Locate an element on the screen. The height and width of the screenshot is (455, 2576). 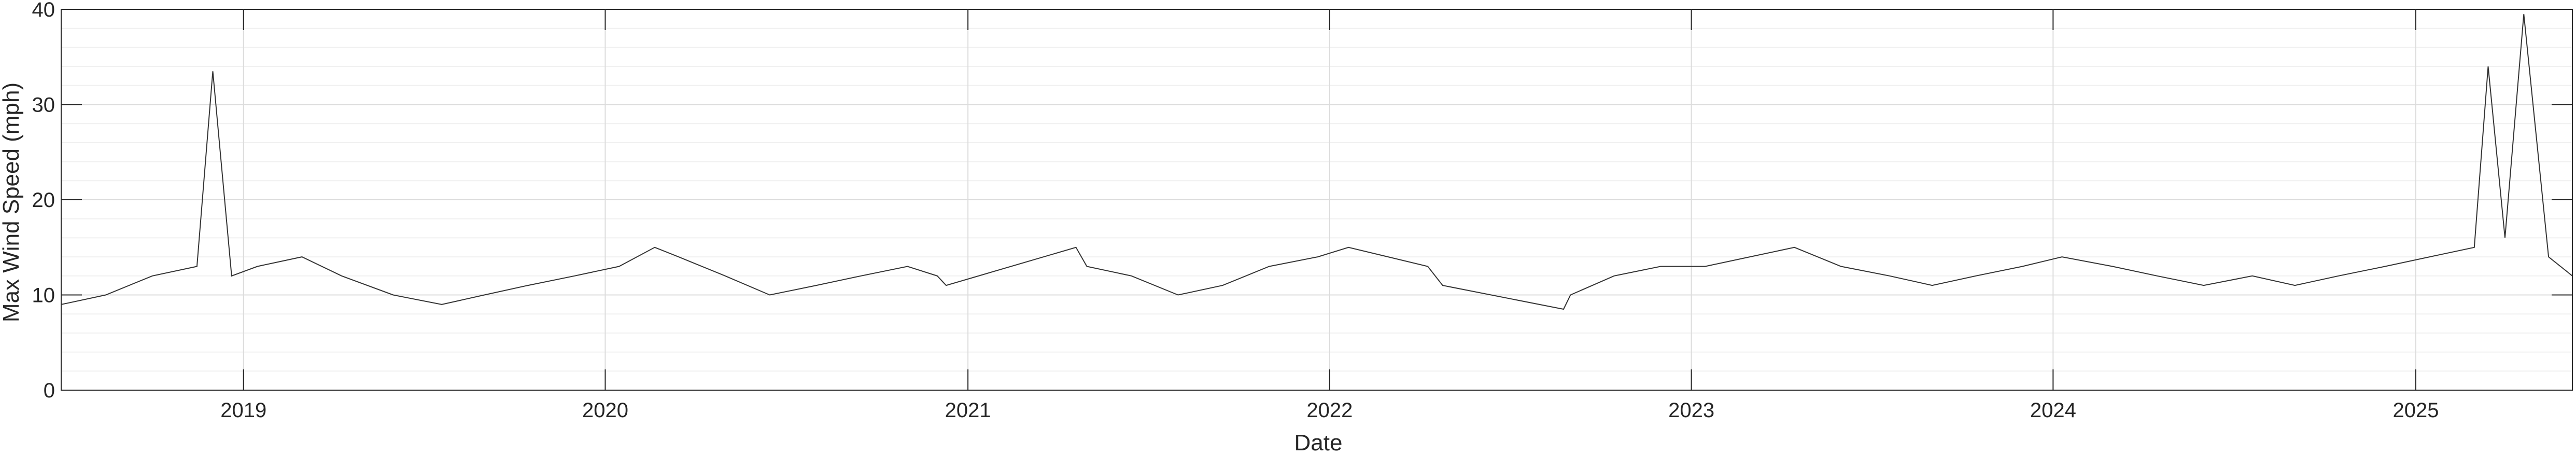
x-tick-label: 2022 is located at coordinates (1329, 410).